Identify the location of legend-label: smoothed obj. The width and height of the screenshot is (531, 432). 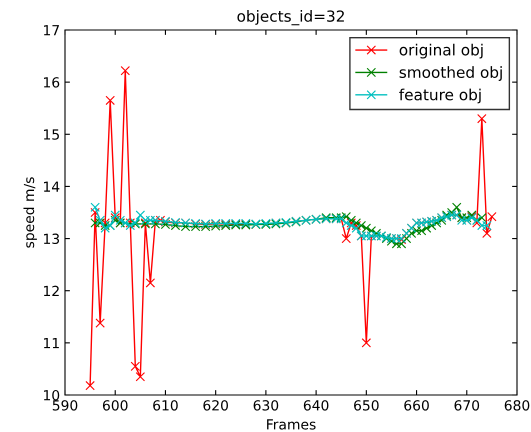
(451, 73).